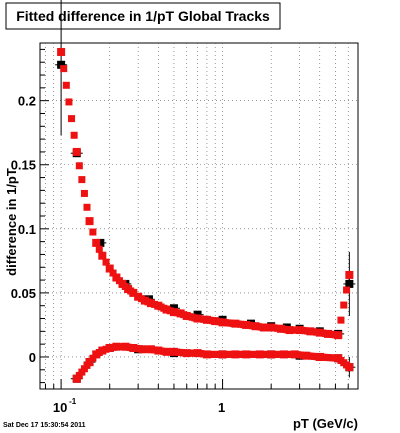 The width and height of the screenshot is (400, 433). What do you see at coordinates (325, 423) in the screenshot?
I see `x-axis-title: pT (GeV/c)` at bounding box center [325, 423].